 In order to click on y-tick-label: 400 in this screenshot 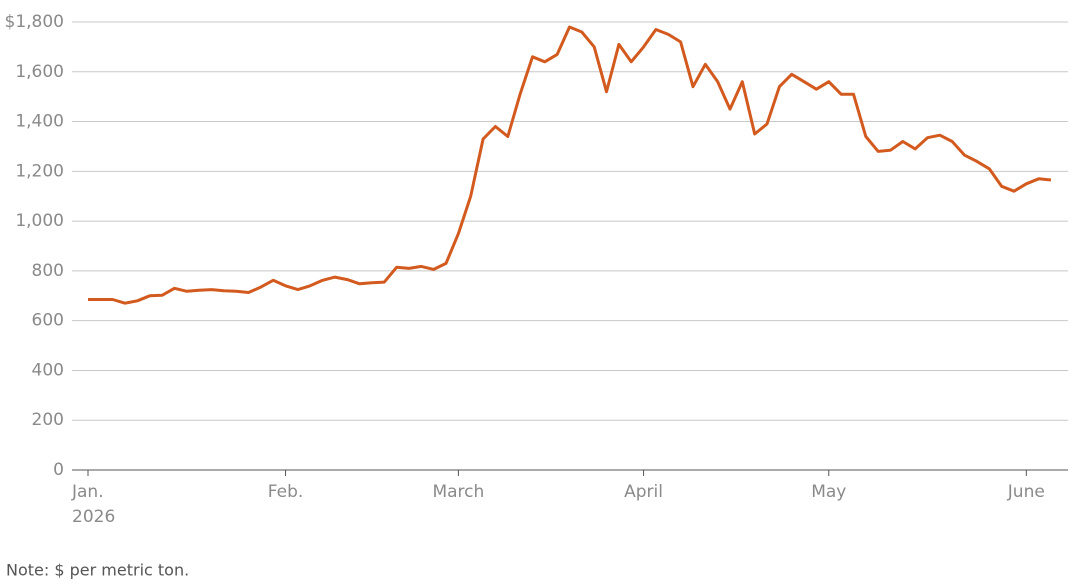, I will do `click(48, 370)`.